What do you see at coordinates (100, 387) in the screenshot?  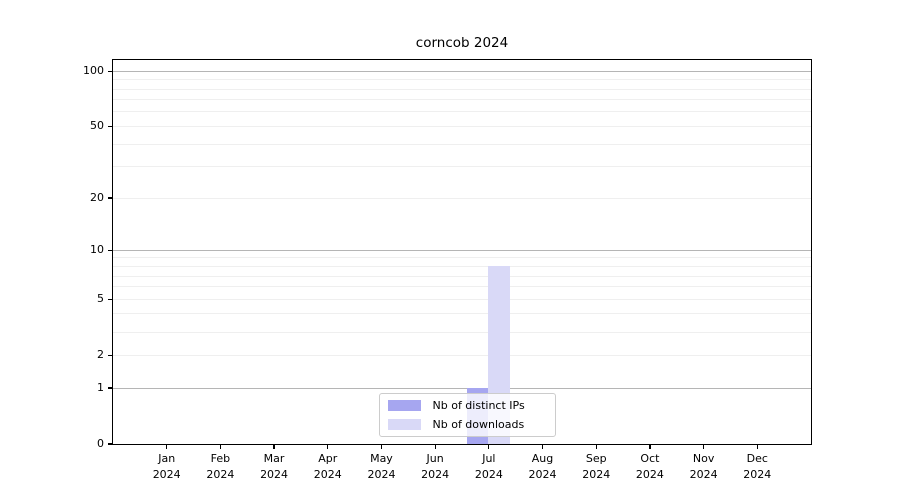 I see `y-axis-tick-label: 1` at bounding box center [100, 387].